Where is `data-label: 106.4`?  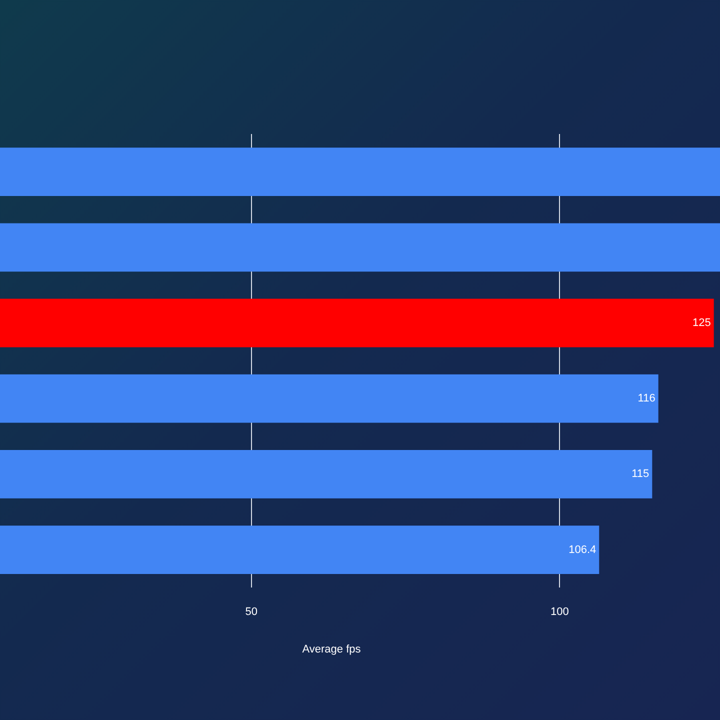 data-label: 106.4 is located at coordinates (582, 550).